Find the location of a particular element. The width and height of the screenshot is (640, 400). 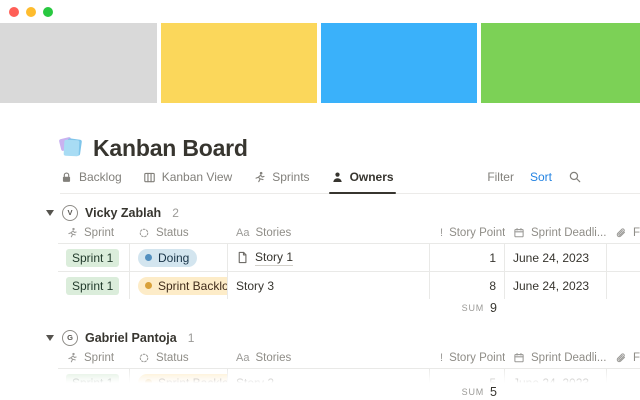

zoom-window-button is located at coordinates (48, 11).